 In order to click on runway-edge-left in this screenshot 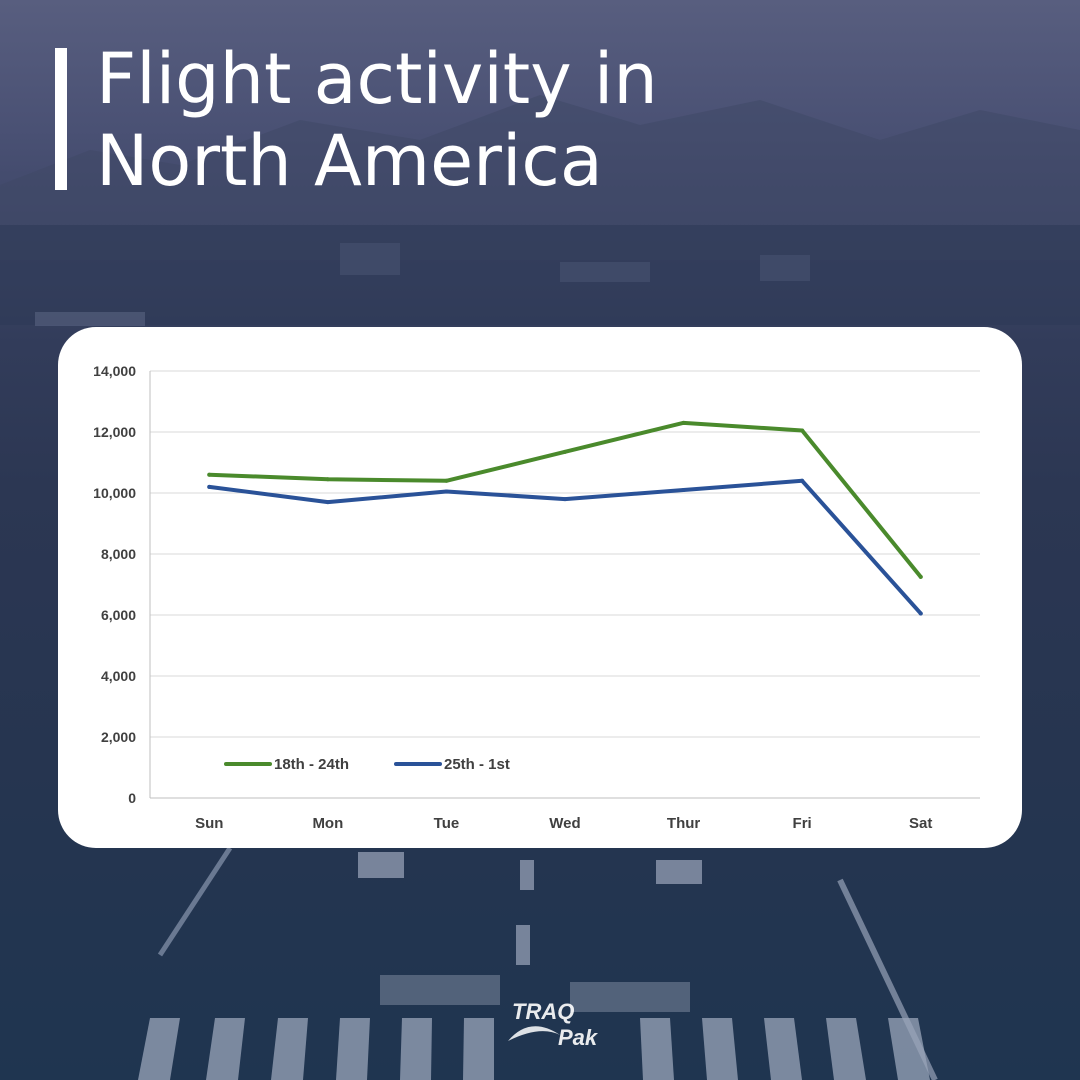, I will do `click(195, 901)`.